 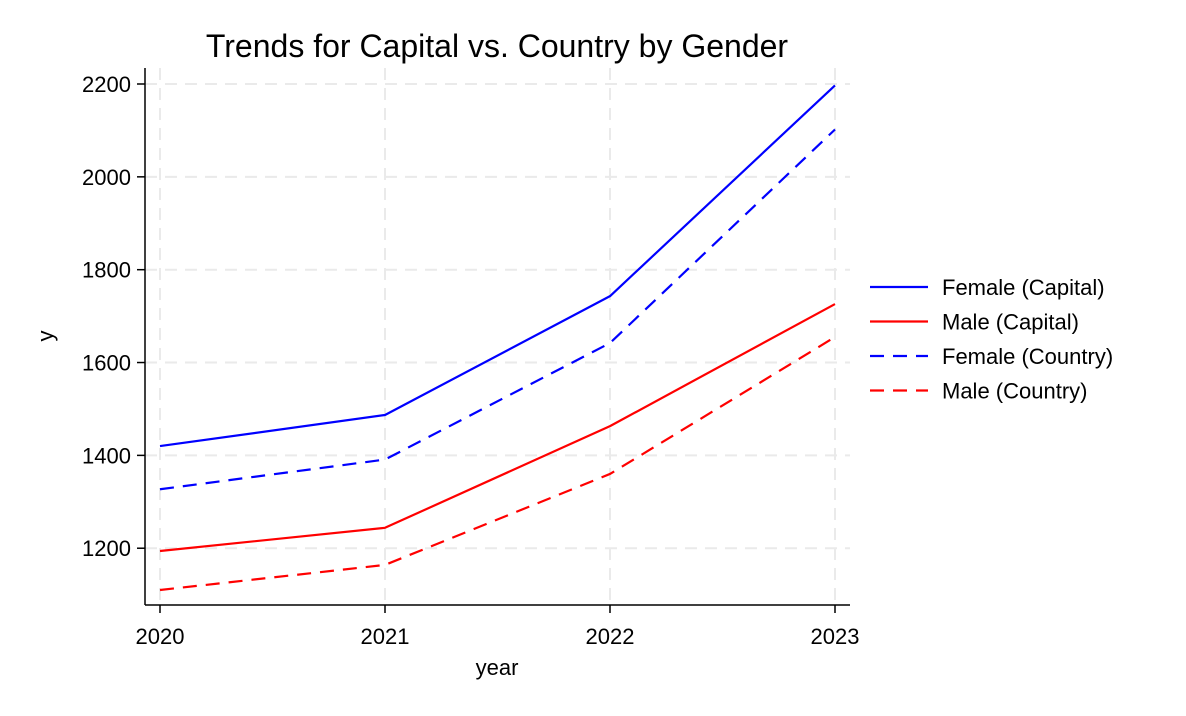 I want to click on legend-label: Female (Capital), so click(x=1023, y=287).